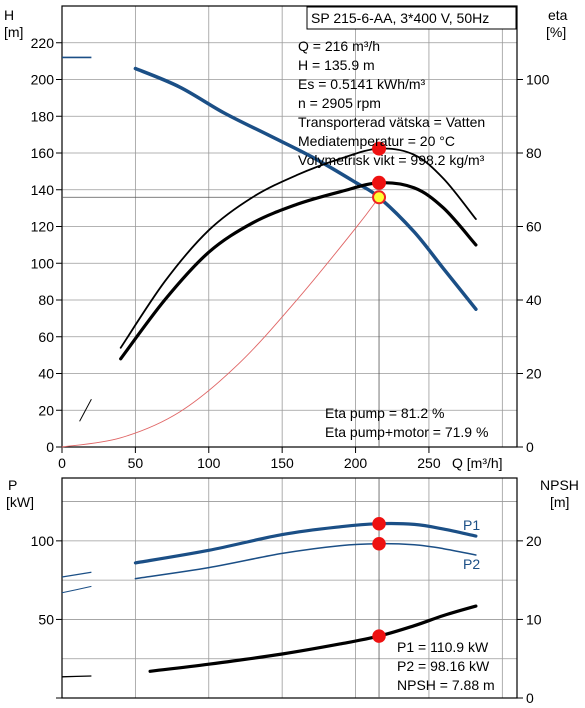 The image size is (585, 708). Describe the element at coordinates (362, 84) in the screenshot. I see `duty-point-info-line: Es = 0.5141 kWh/m³` at that location.